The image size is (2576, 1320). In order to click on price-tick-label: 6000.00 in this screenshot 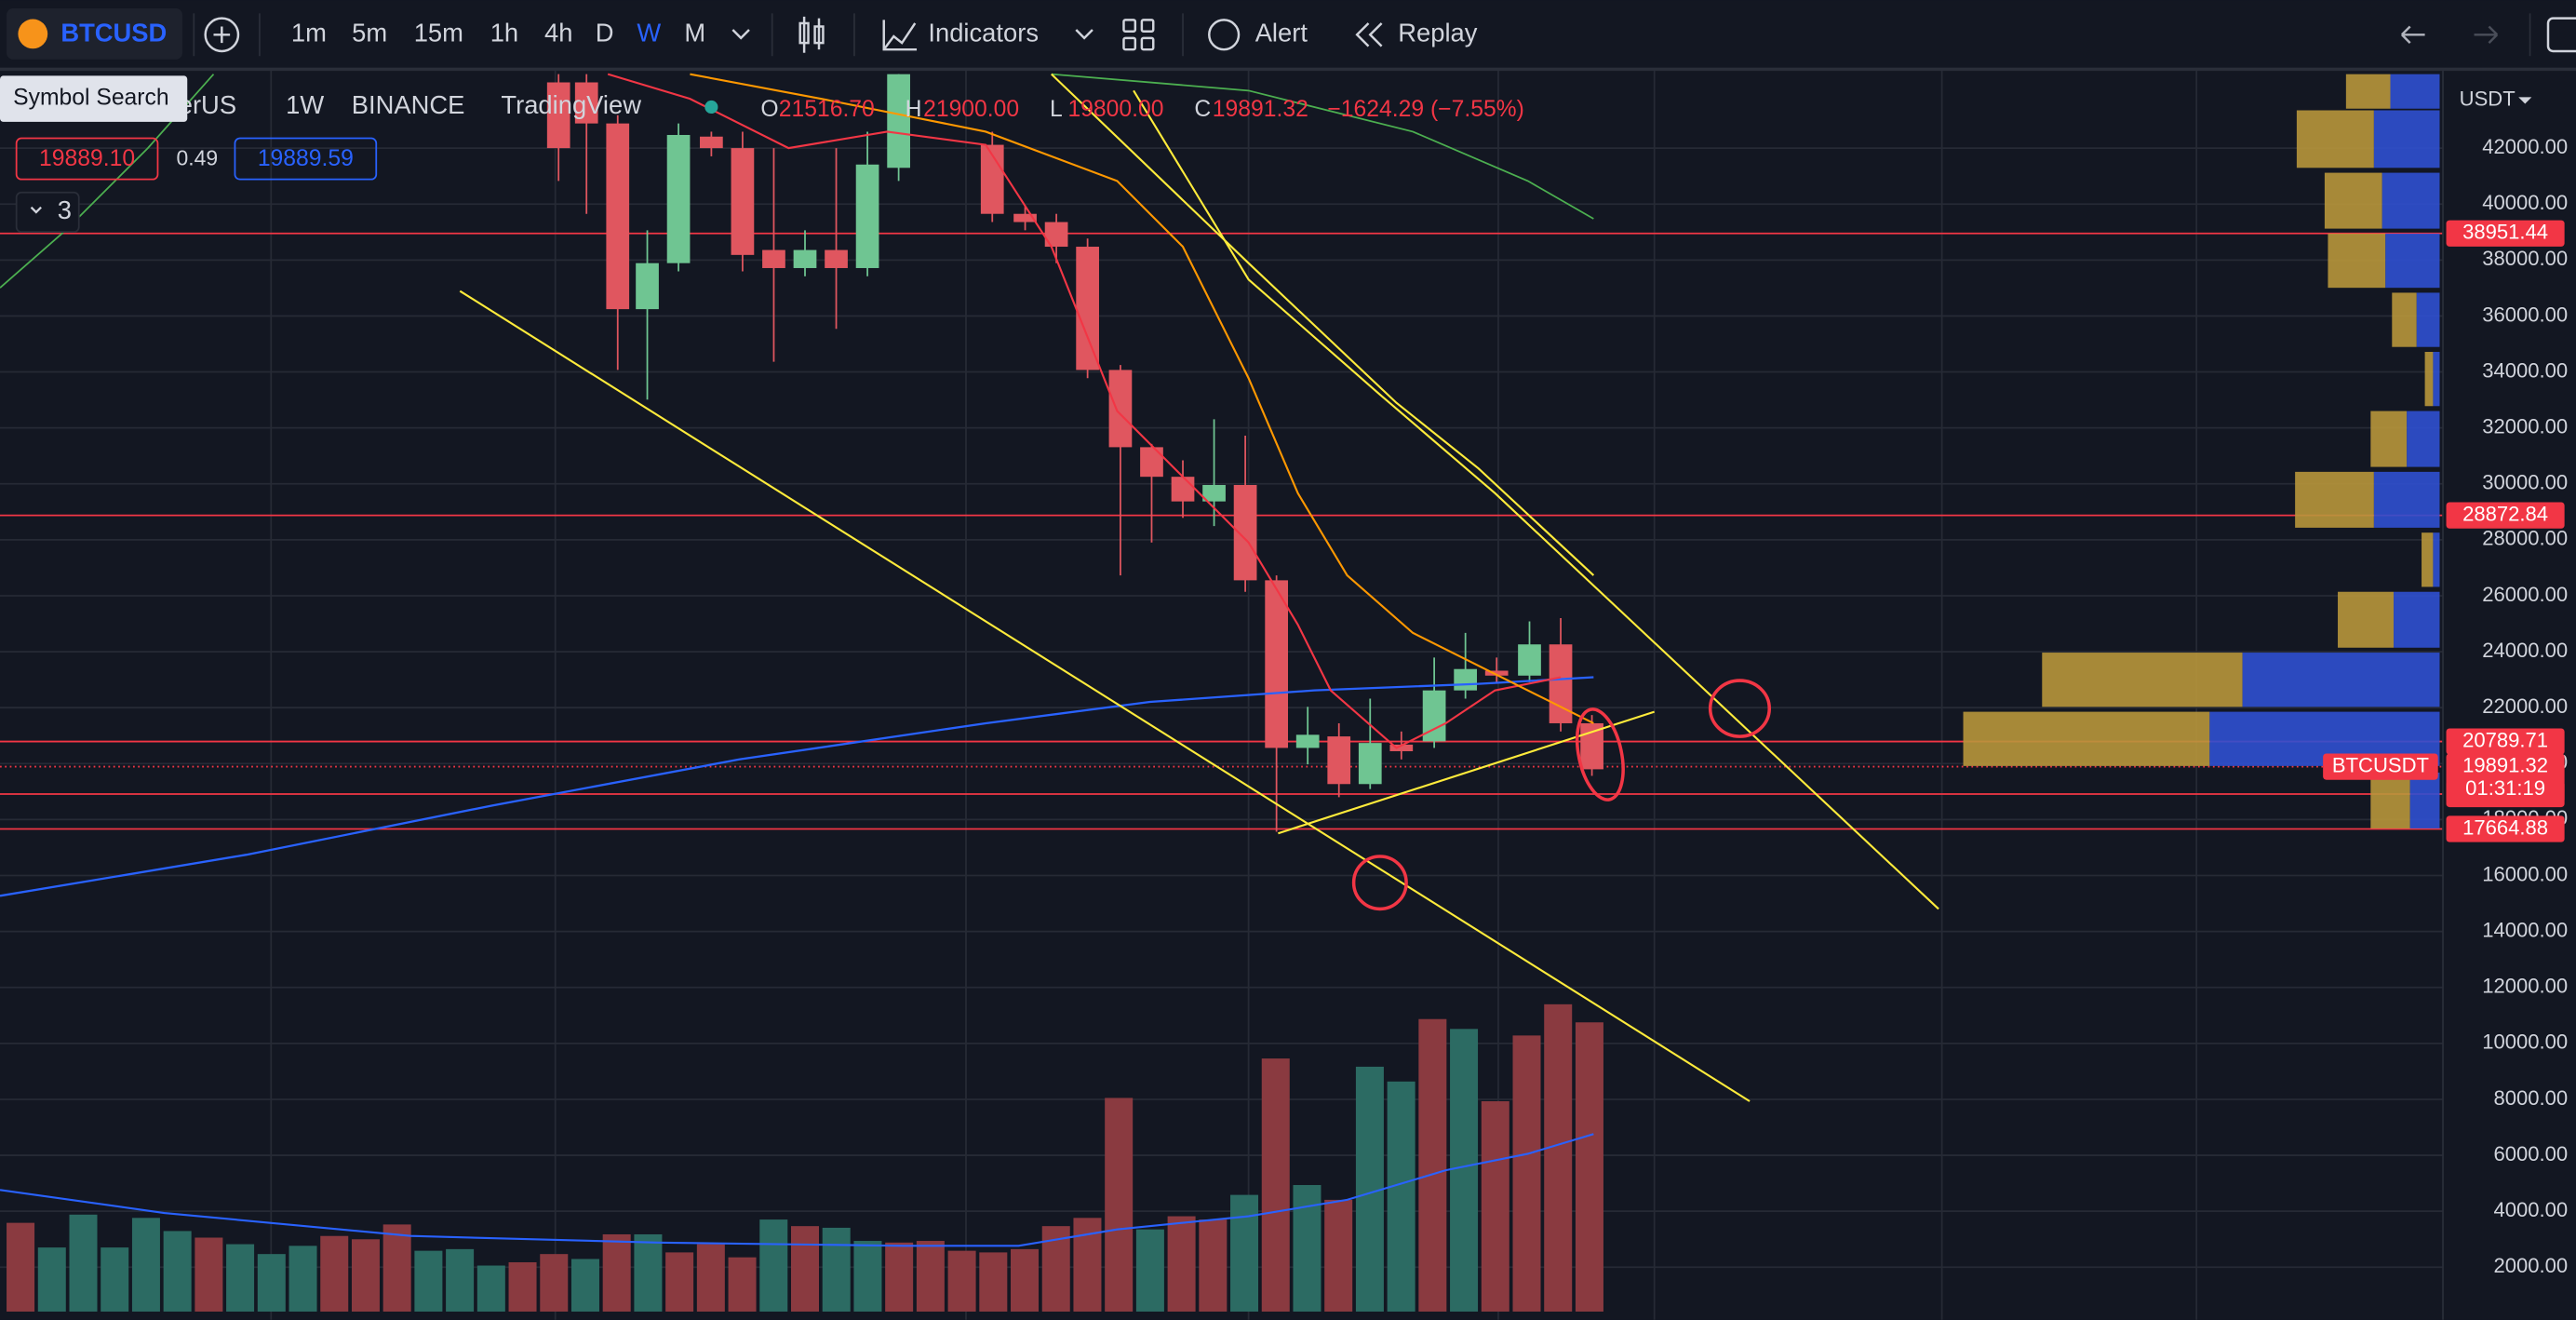, I will do `click(2530, 1153)`.